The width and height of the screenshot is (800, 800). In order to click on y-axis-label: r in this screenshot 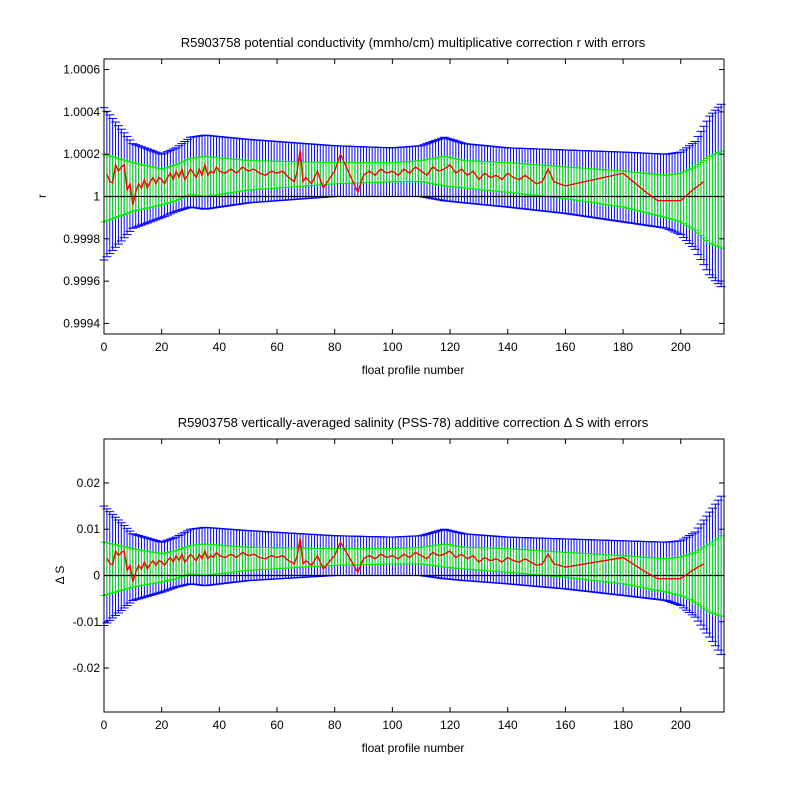, I will do `click(42, 196)`.